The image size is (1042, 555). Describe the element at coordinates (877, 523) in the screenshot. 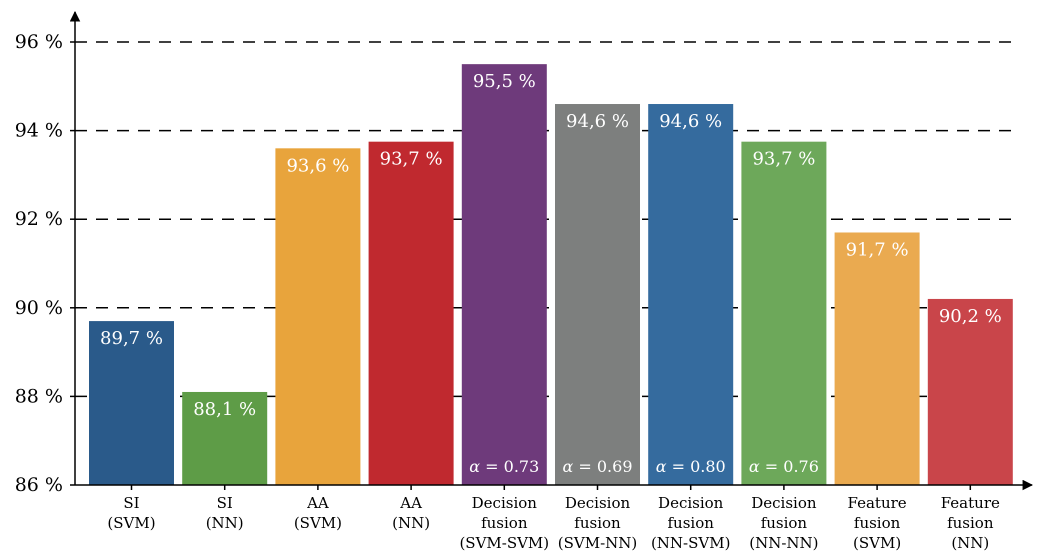

I see `x-category-label: Feature fusion (SVM)` at that location.